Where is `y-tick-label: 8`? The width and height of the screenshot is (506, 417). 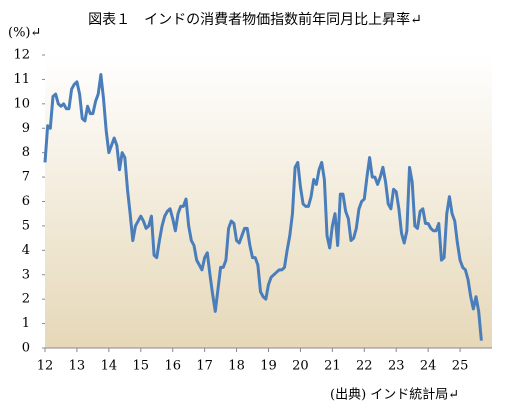 y-tick-label: 8 is located at coordinates (26, 152).